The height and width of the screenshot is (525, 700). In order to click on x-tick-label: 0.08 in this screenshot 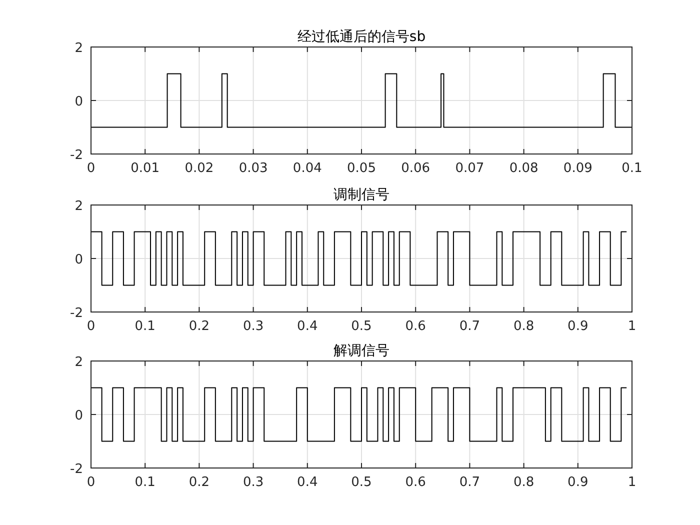, I will do `click(523, 168)`.